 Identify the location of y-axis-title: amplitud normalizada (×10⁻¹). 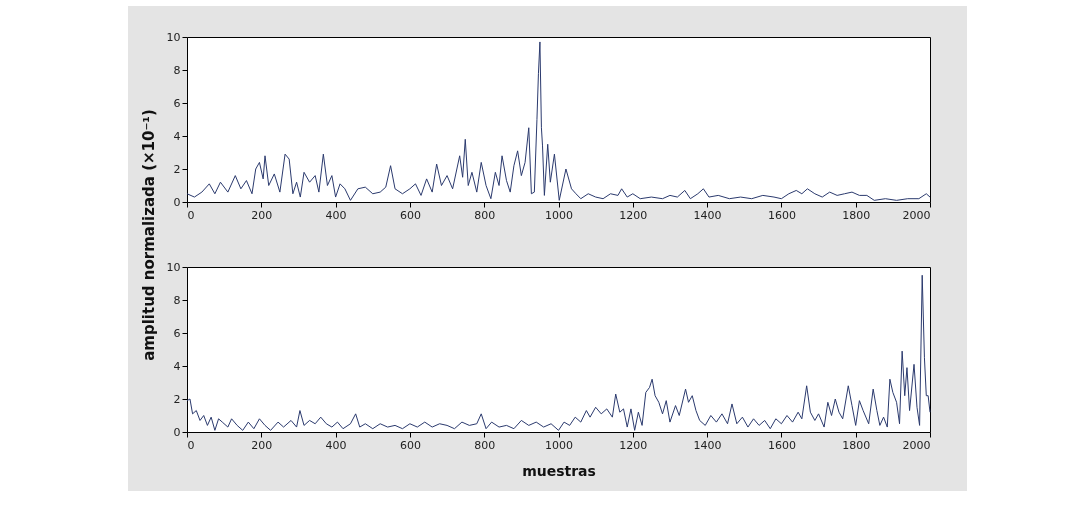
(148, 235).